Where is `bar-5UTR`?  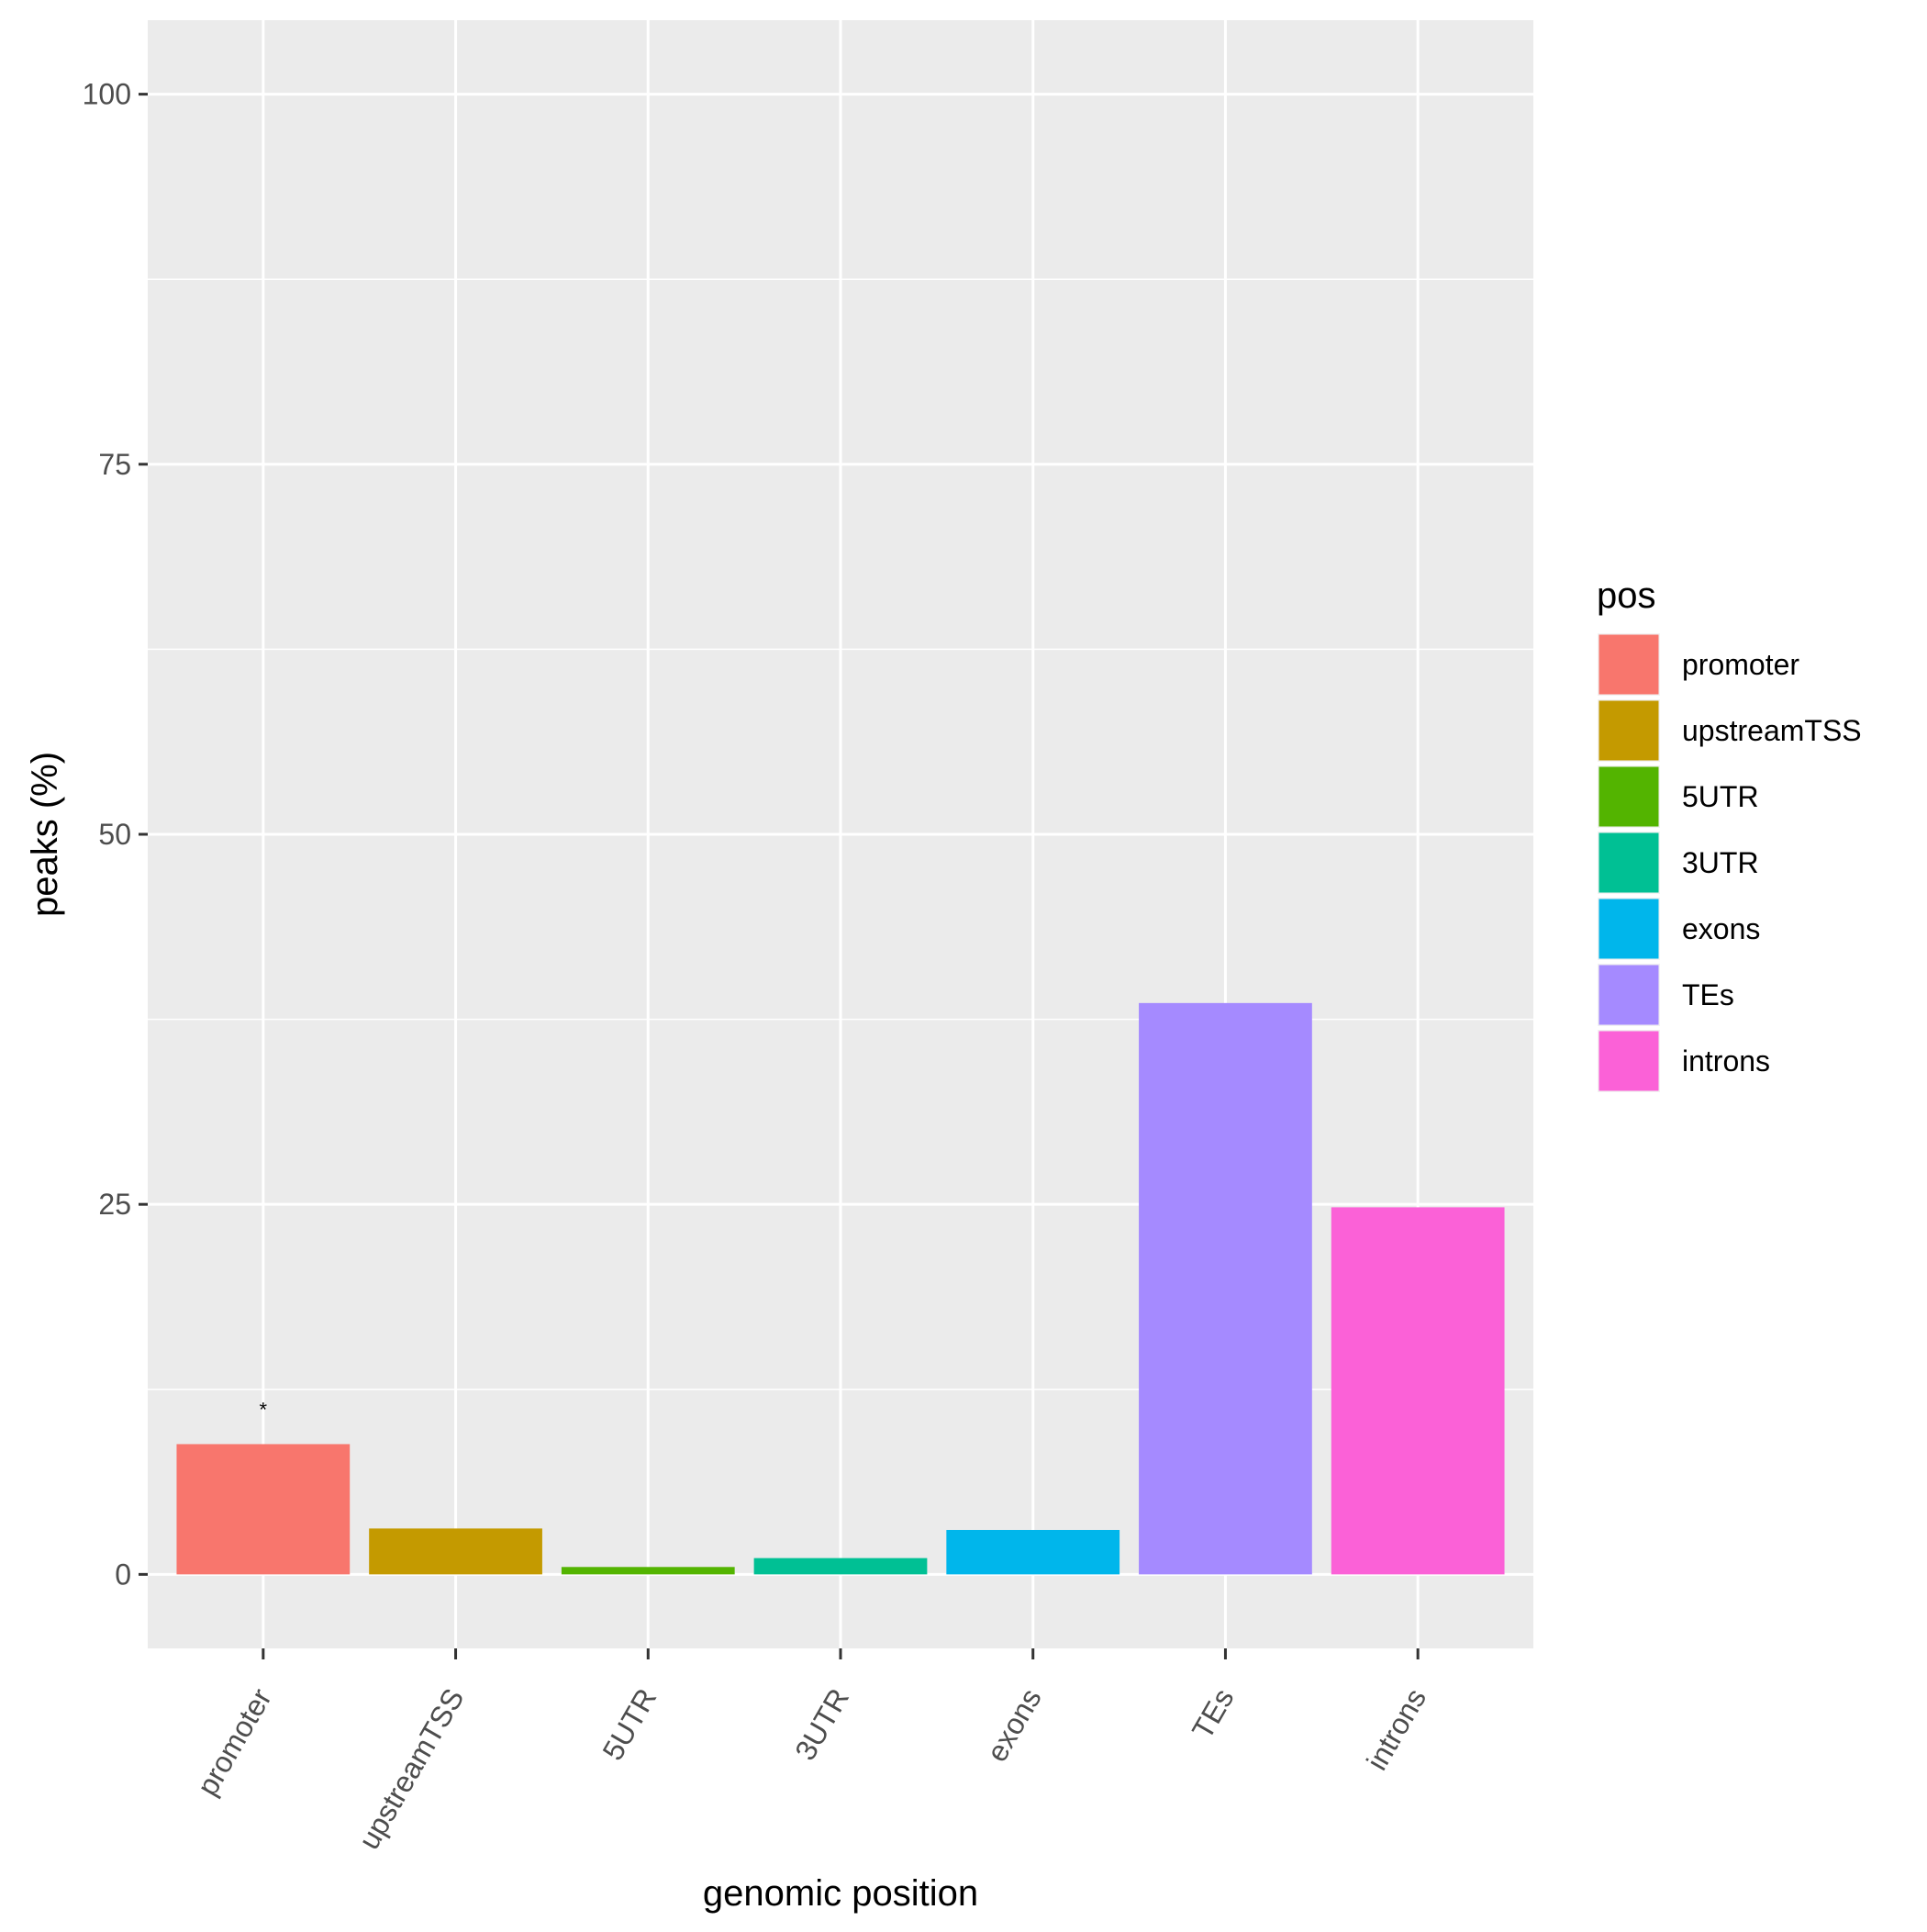 bar-5UTR is located at coordinates (648, 1571).